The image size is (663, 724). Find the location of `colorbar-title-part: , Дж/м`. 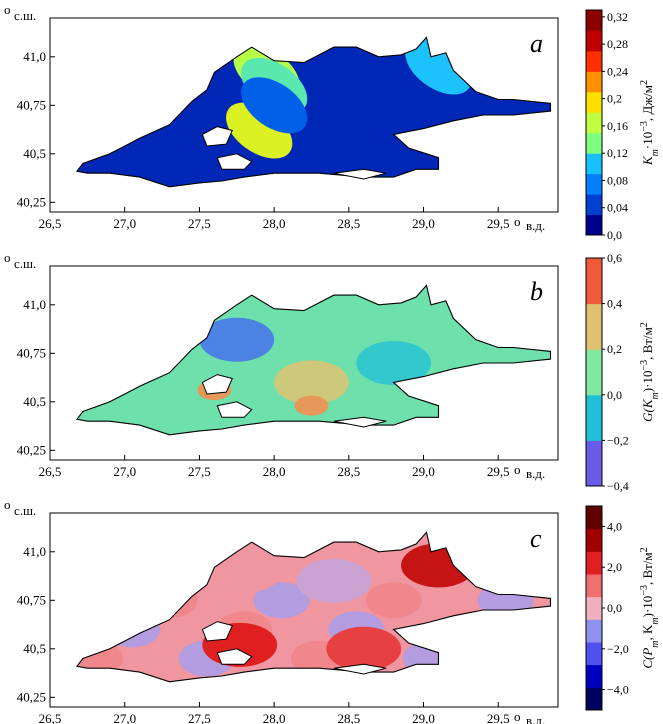

colorbar-title-part: , Дж/м is located at coordinates (647, 103).